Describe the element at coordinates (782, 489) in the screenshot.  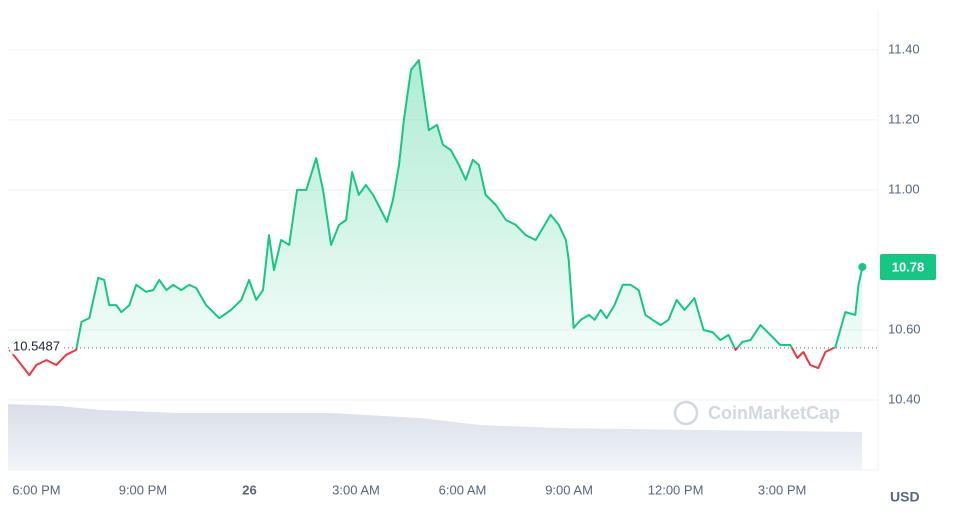
I see `x-tick-label: 3:00 PM` at that location.